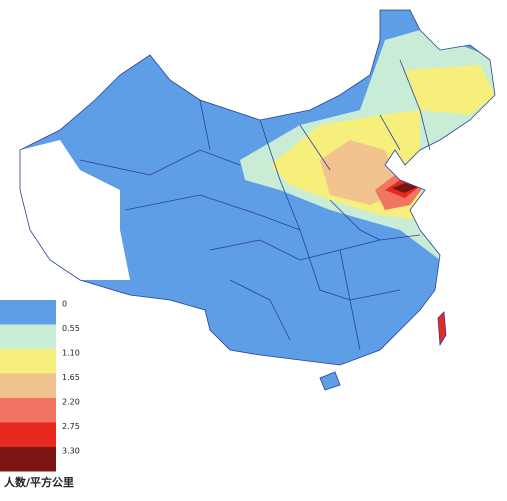 The height and width of the screenshot is (501, 507). What do you see at coordinates (71, 353) in the screenshot?
I see `legend-label: 1.10` at bounding box center [71, 353].